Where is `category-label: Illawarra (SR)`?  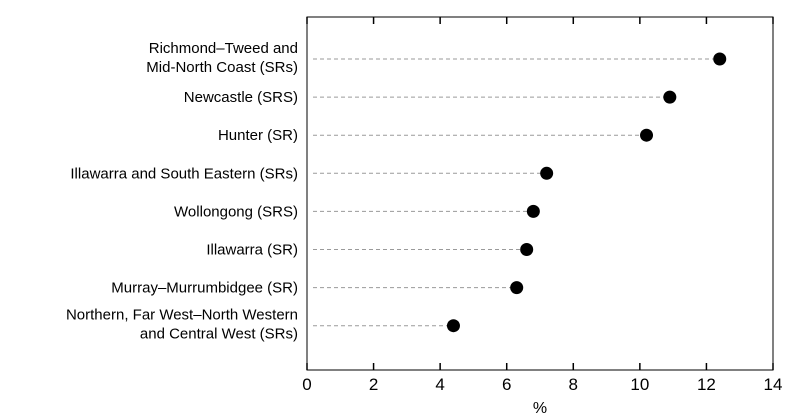 category-label: Illawarra (SR) is located at coordinates (252, 250).